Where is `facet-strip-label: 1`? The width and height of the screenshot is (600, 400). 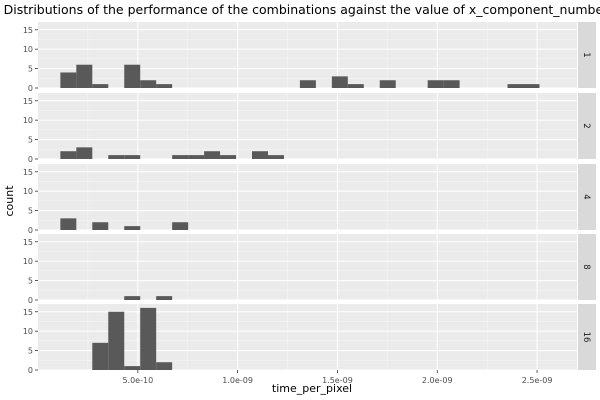
facet-strip-label: 1 is located at coordinates (586, 54).